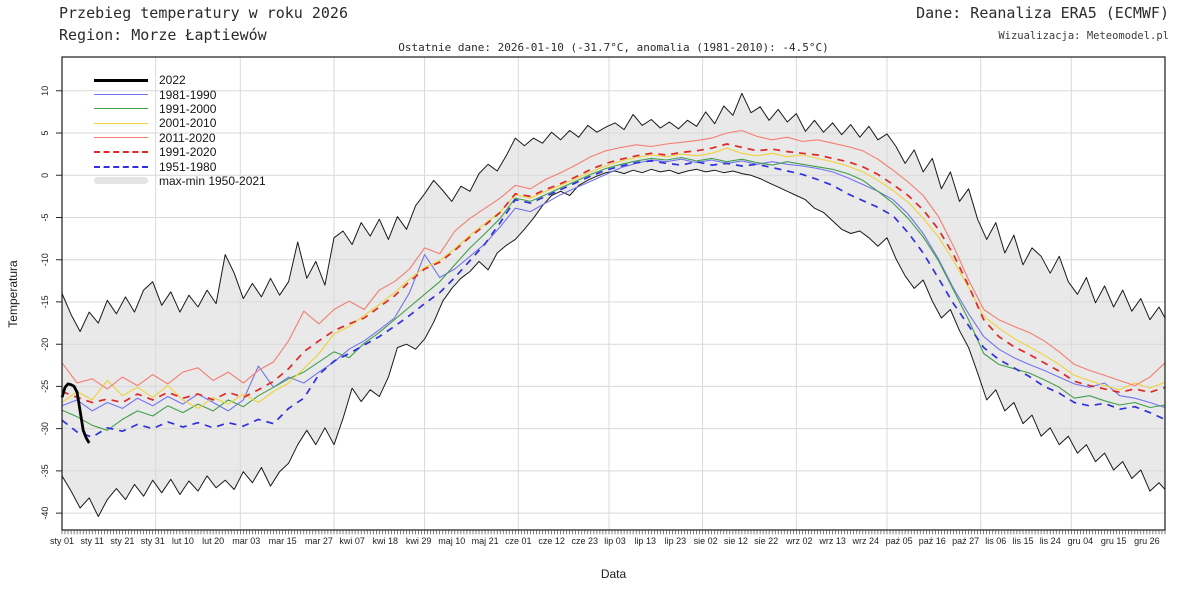  I want to click on x-tick-label: sie 12, so click(736, 541).